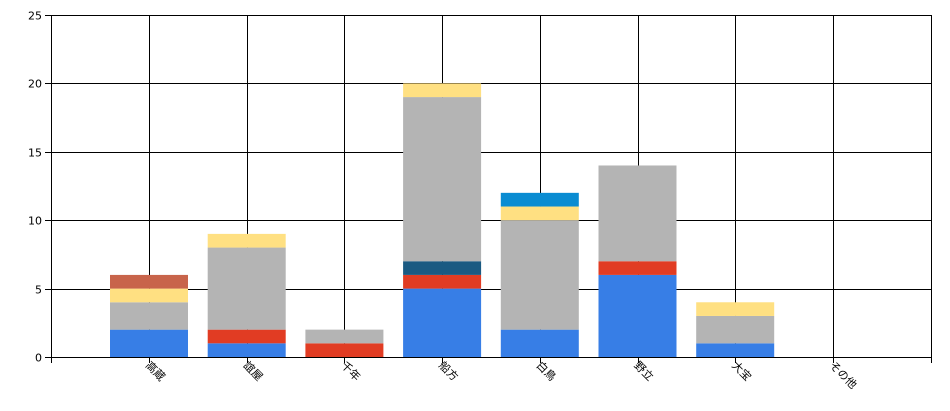 The width and height of the screenshot is (950, 411). Describe the element at coordinates (350, 370) in the screenshot. I see `x-tick-label-2: 千年` at that location.